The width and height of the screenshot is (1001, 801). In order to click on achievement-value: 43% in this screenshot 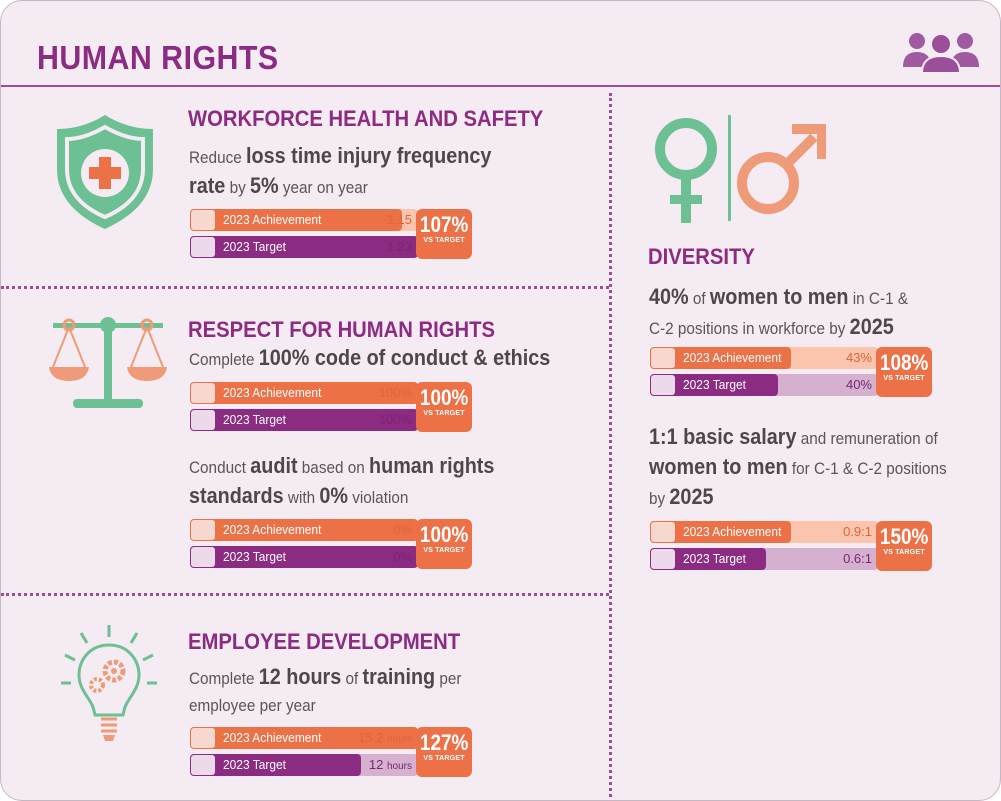, I will do `click(858, 357)`.